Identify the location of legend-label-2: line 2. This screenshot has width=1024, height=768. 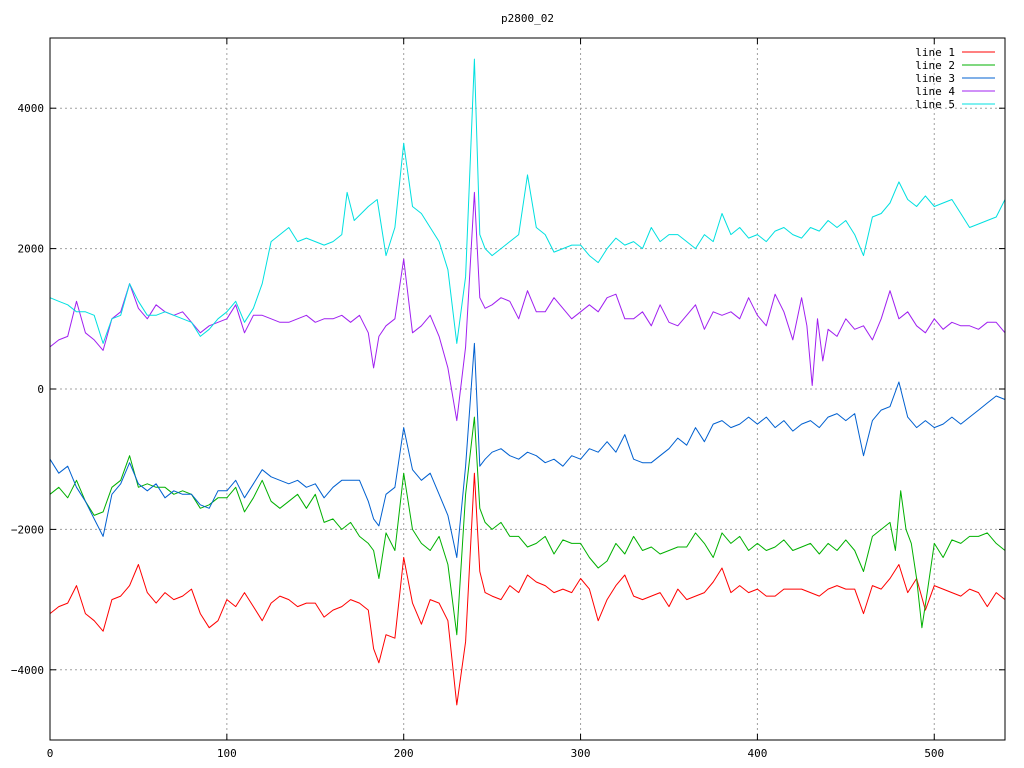
(935, 65).